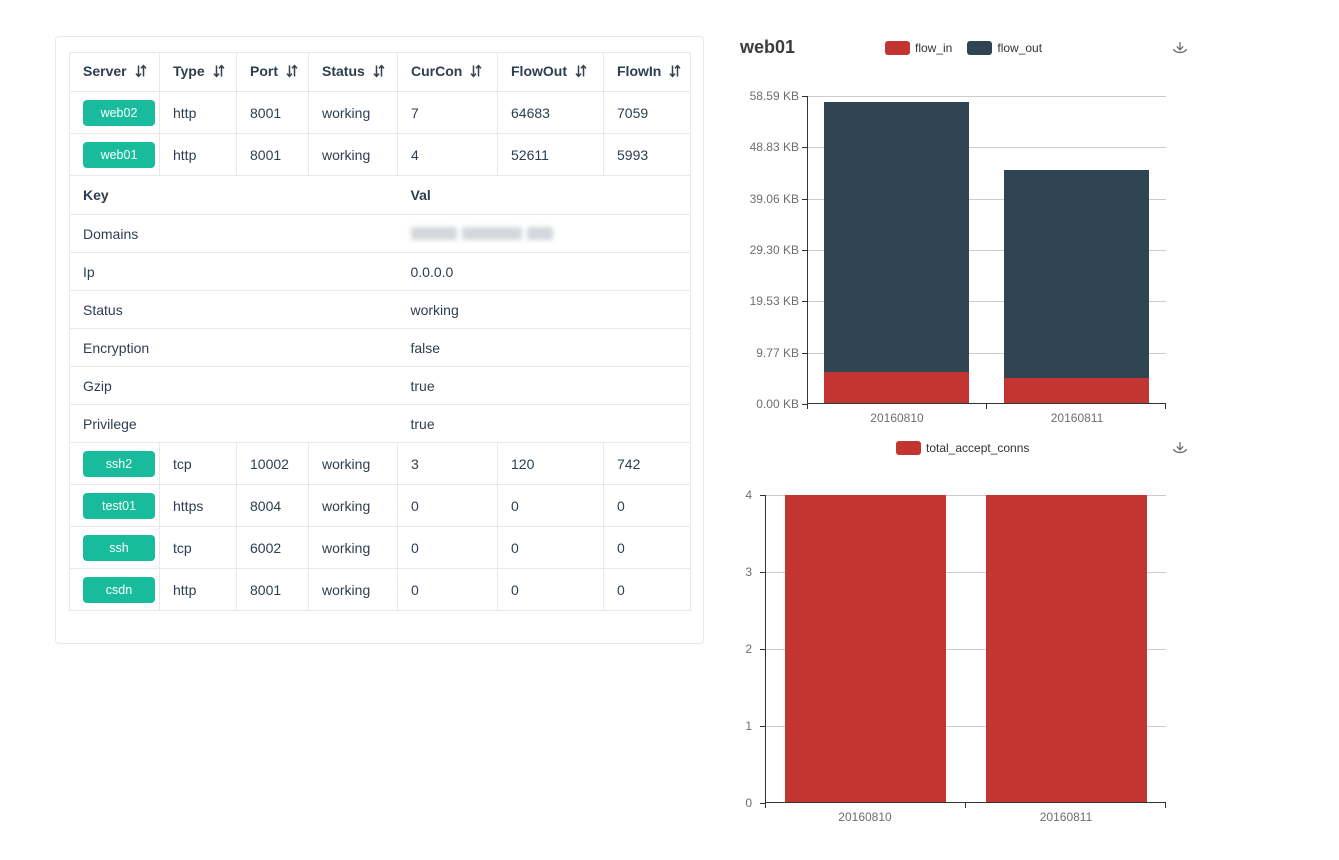  I want to click on y-tick-label: 0, so click(748, 803).